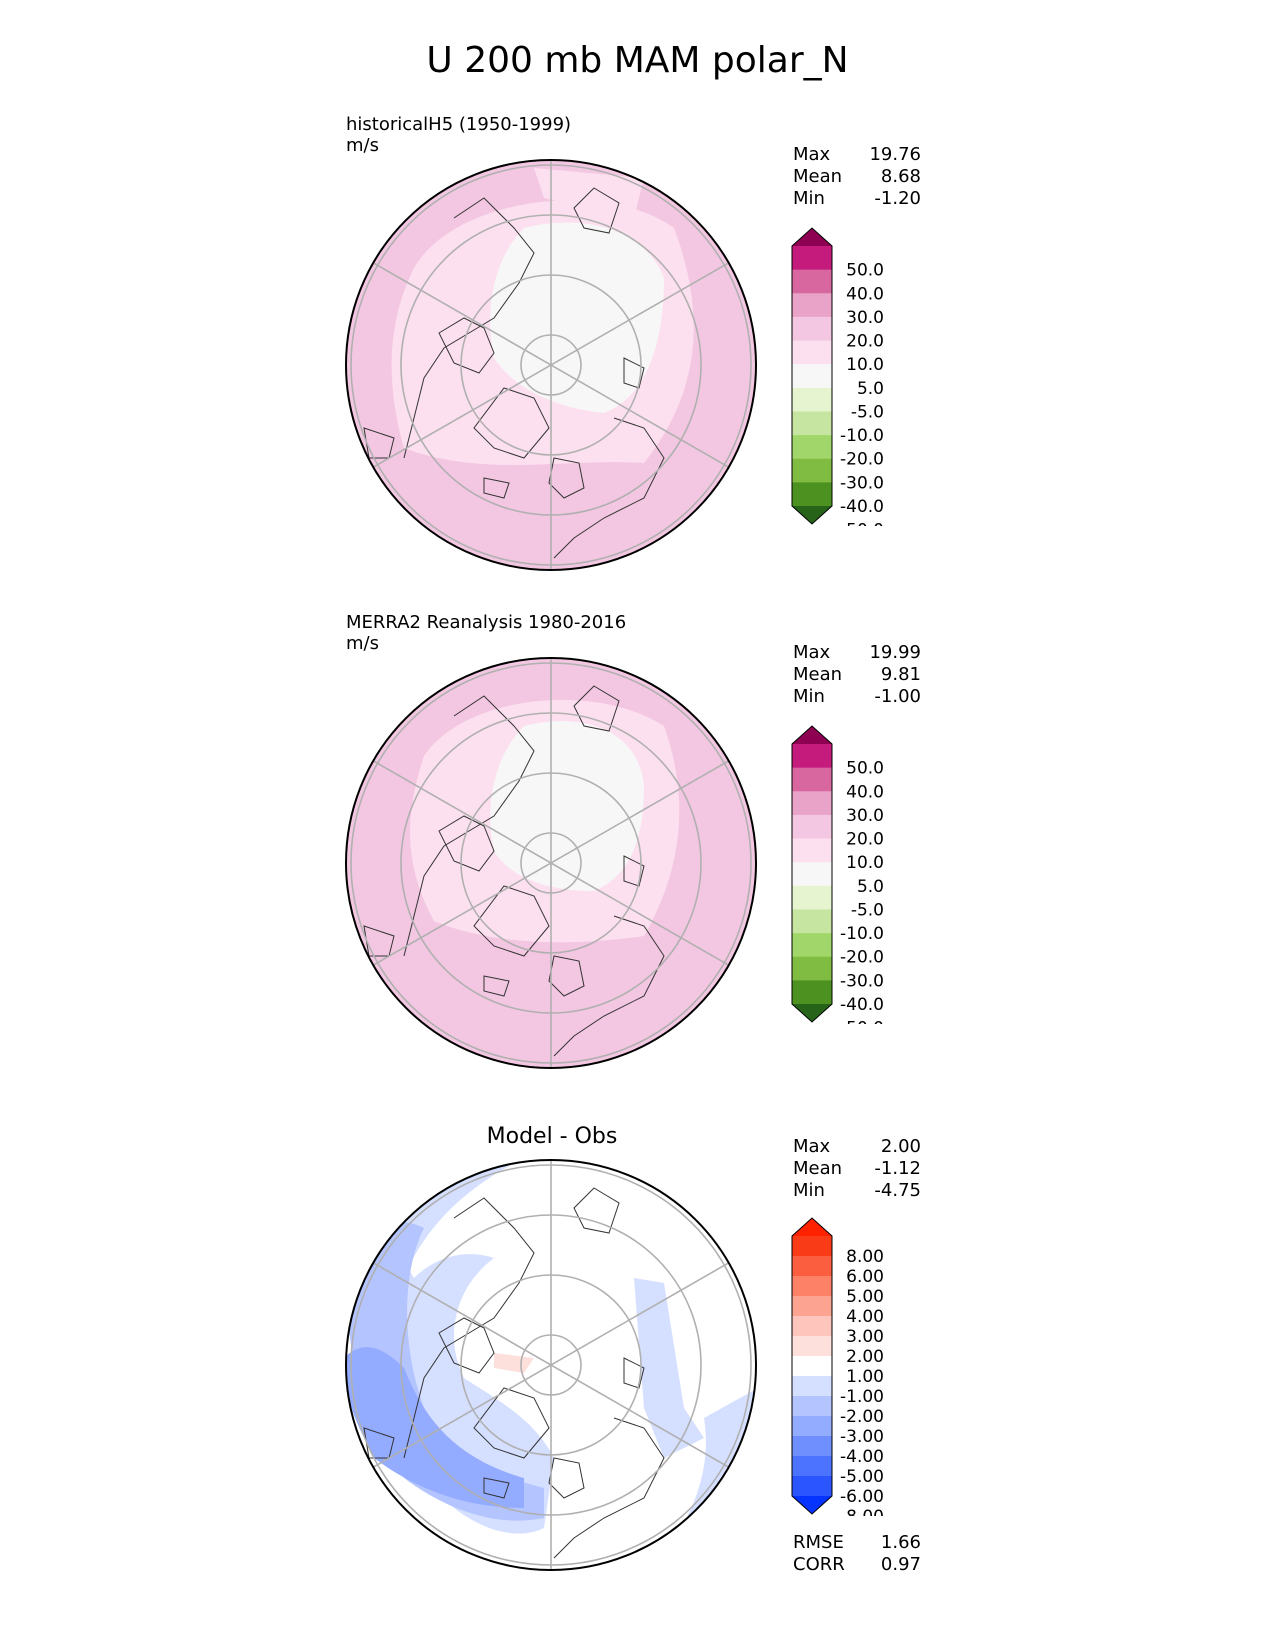 The image size is (1275, 1650). I want to click on colorbar-tick-label: -5.0, so click(867, 910).